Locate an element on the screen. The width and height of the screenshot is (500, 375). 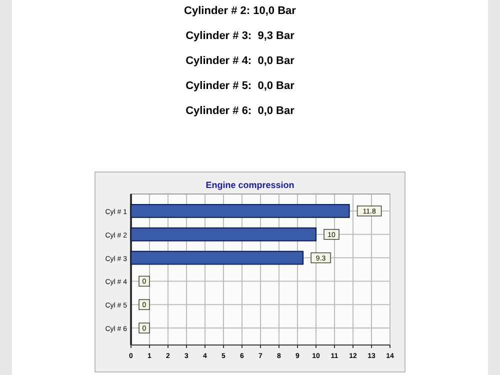
text: Cylinder # 5: 0,0 Bar is located at coordinates (241, 86).